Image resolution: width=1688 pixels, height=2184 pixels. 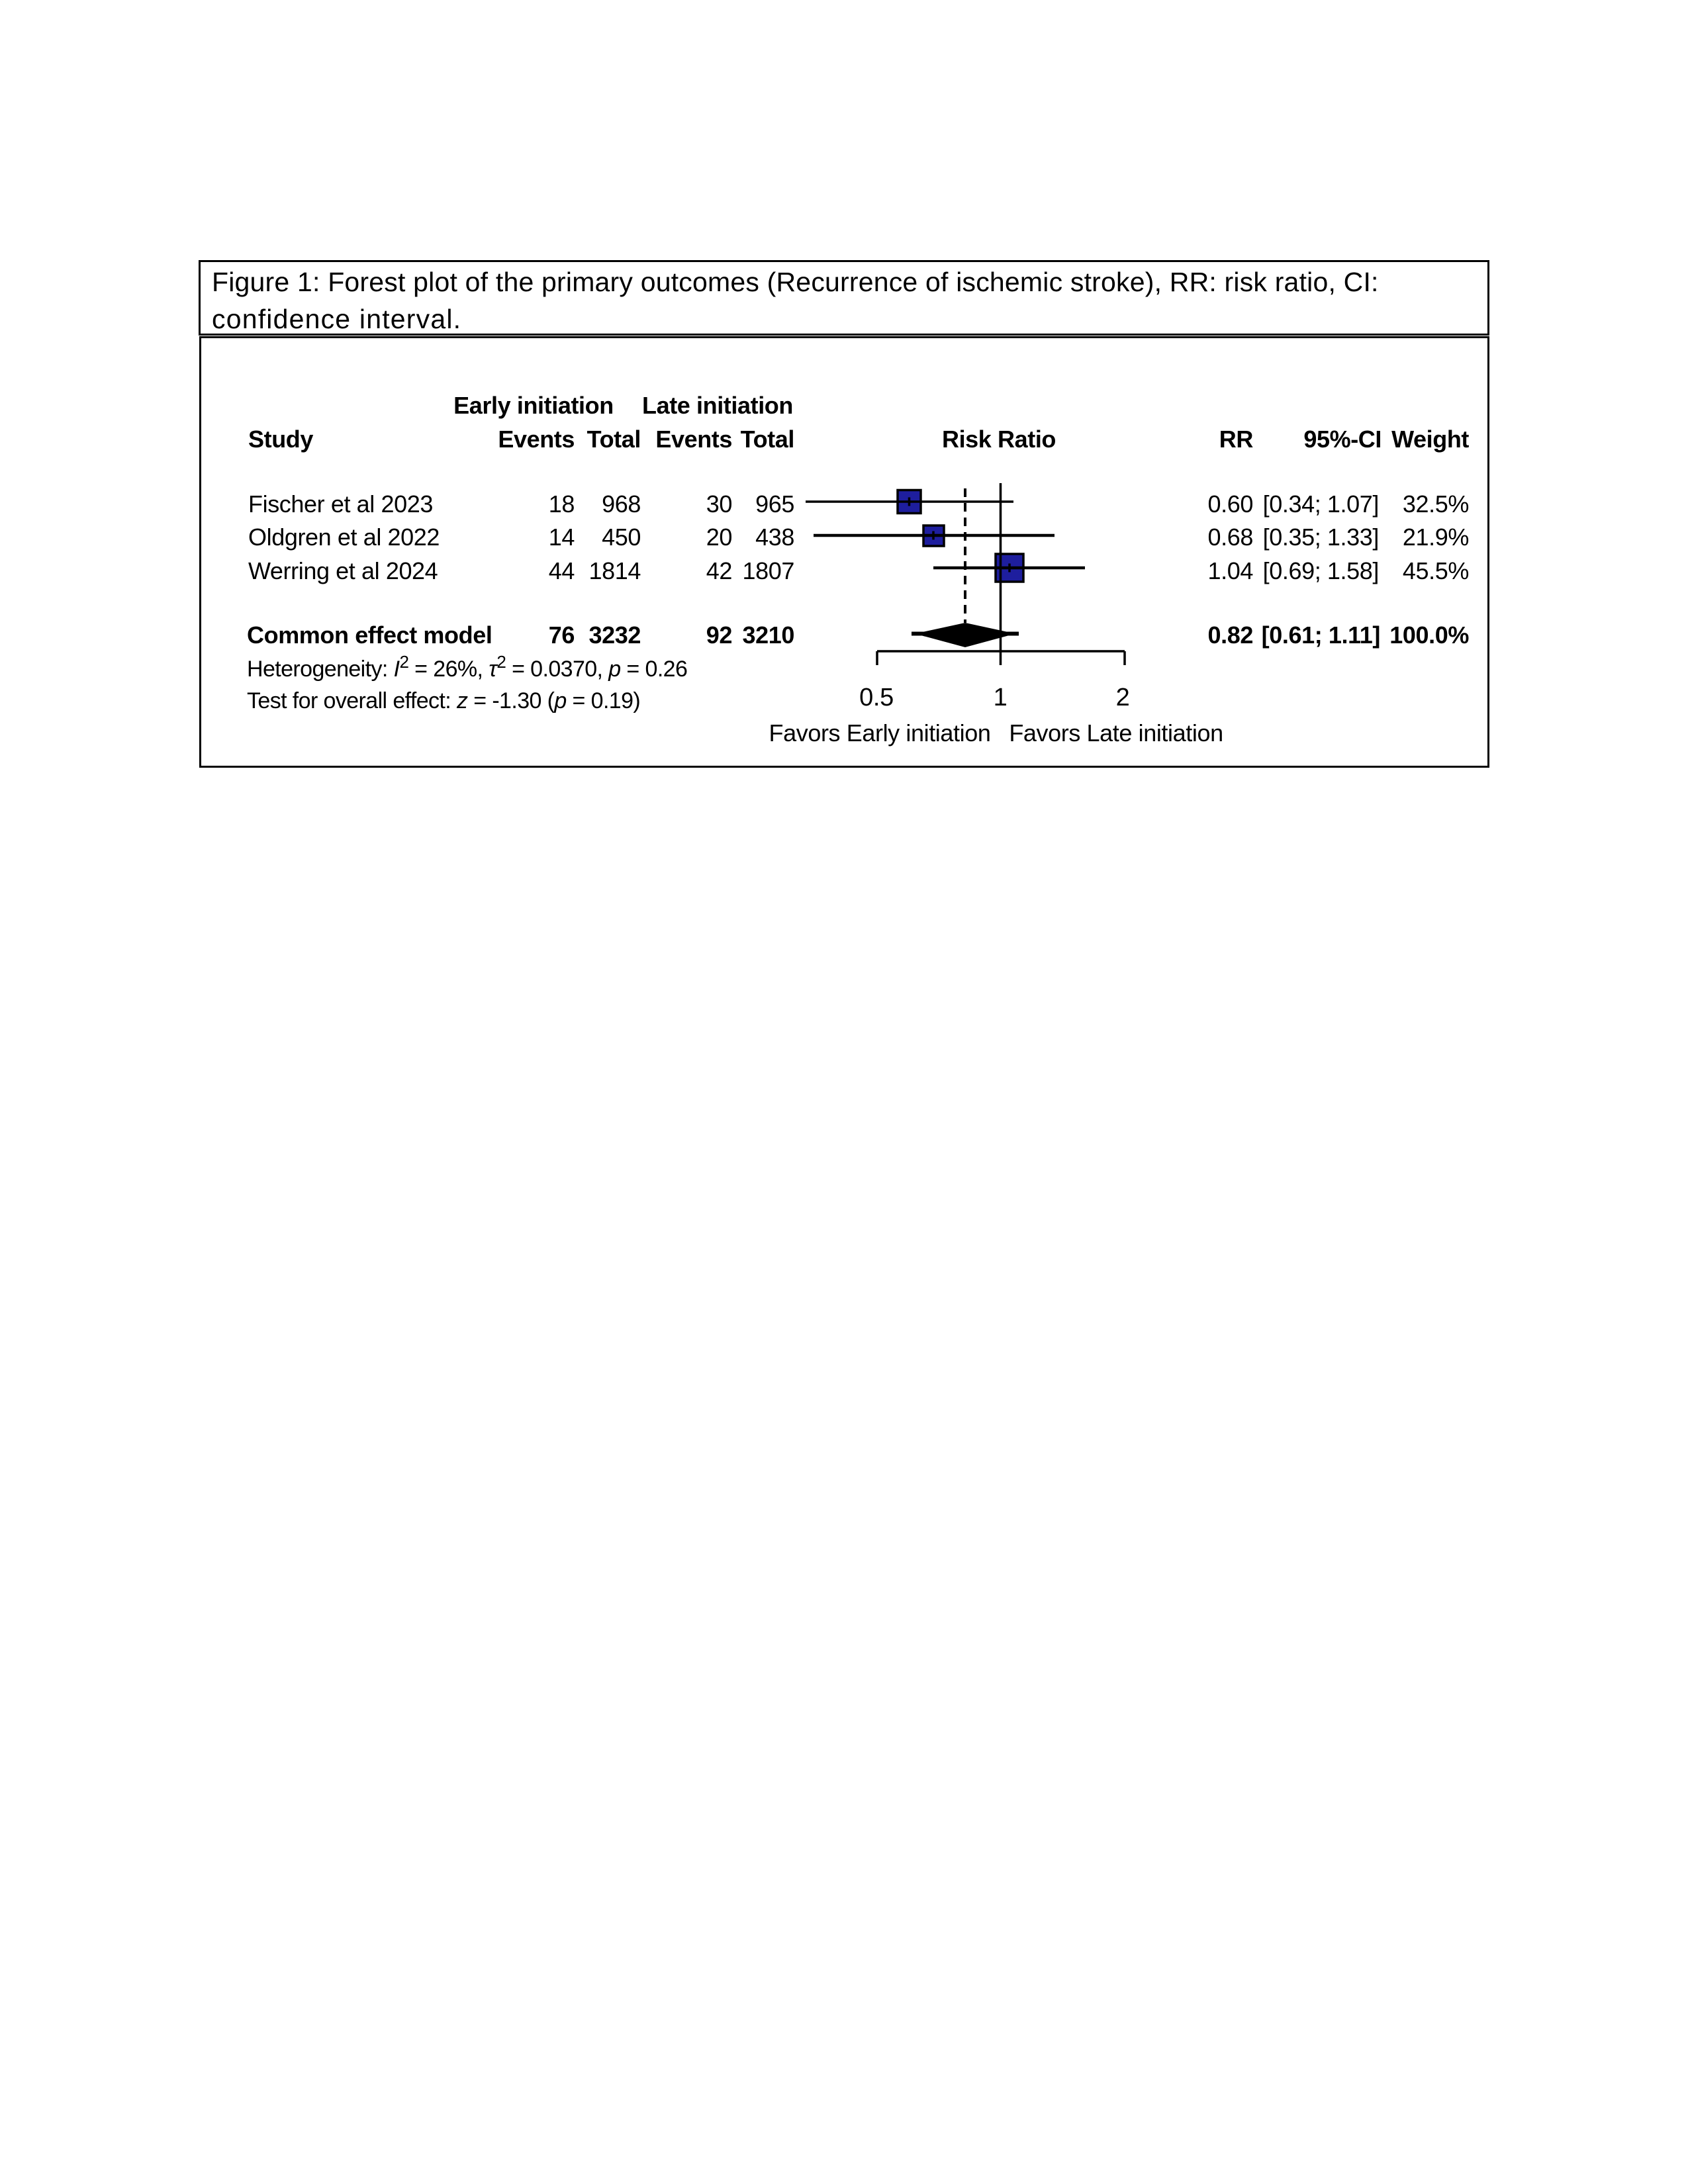 I want to click on svg-text: Risk Ratio, so click(x=999, y=439).